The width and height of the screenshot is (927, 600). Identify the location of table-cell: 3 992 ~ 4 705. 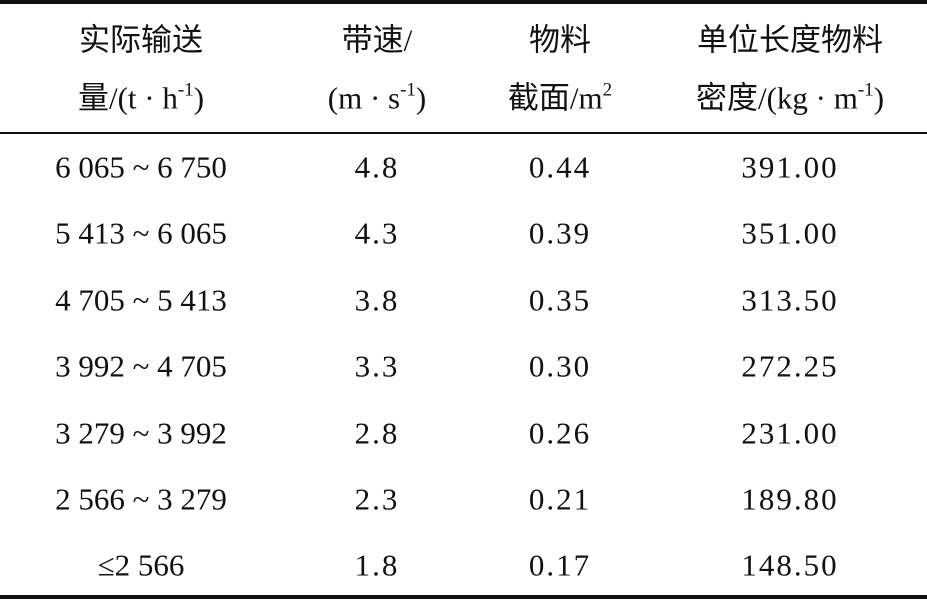
(141, 366).